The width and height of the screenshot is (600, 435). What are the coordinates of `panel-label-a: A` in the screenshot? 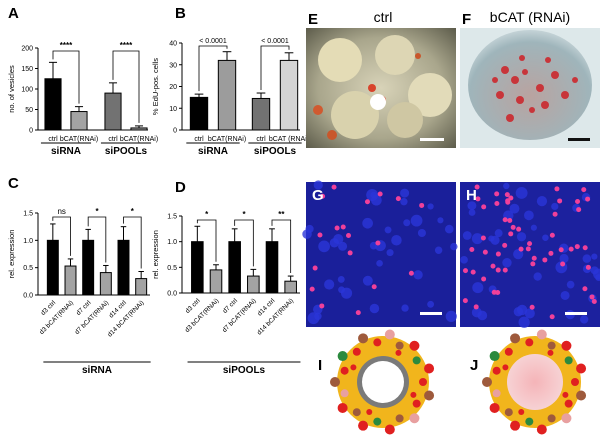 It's located at (13, 13).